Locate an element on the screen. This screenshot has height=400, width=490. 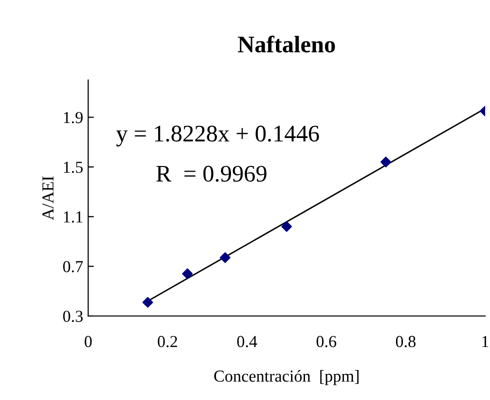
y-tick-label: 1.9 is located at coordinates (73, 118).